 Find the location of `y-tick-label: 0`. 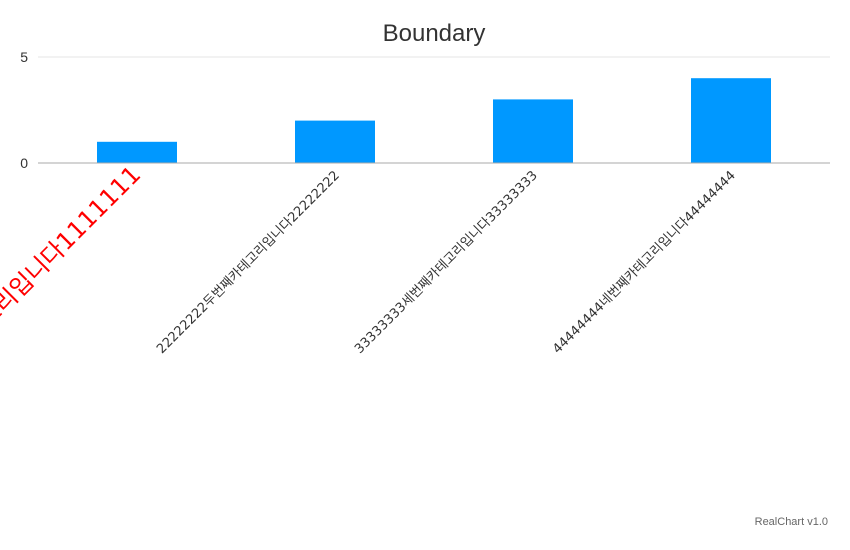

y-tick-label: 0 is located at coordinates (24, 163).